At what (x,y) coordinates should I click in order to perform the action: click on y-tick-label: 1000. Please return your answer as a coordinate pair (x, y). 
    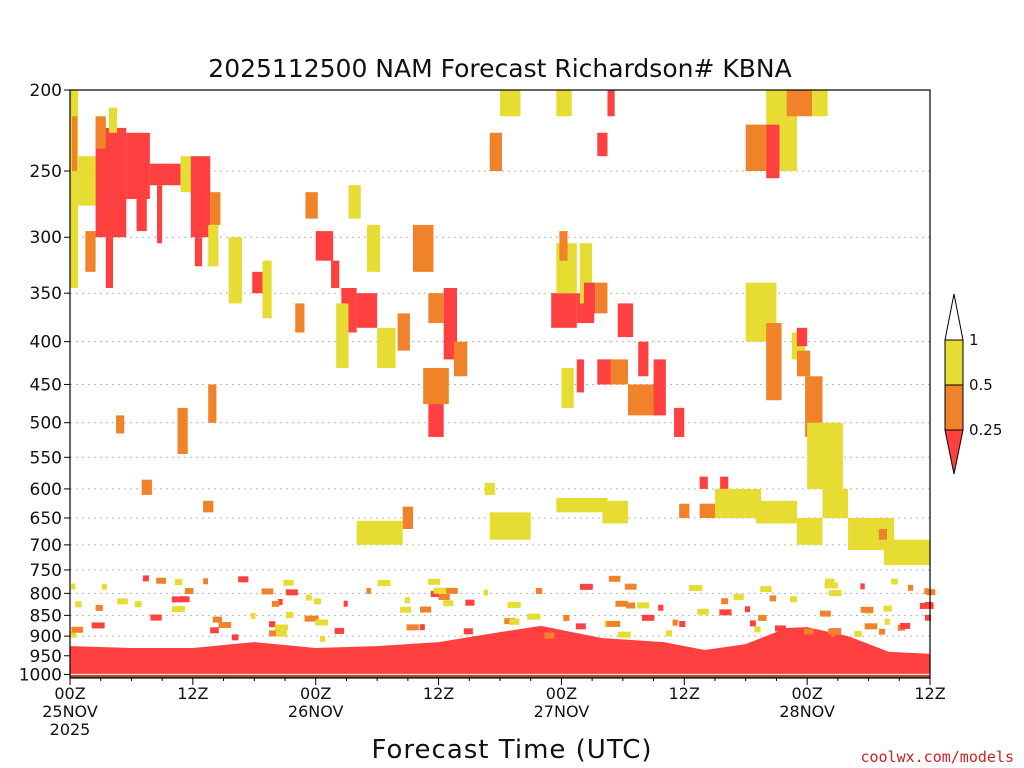
    Looking at the image, I should click on (40, 675).